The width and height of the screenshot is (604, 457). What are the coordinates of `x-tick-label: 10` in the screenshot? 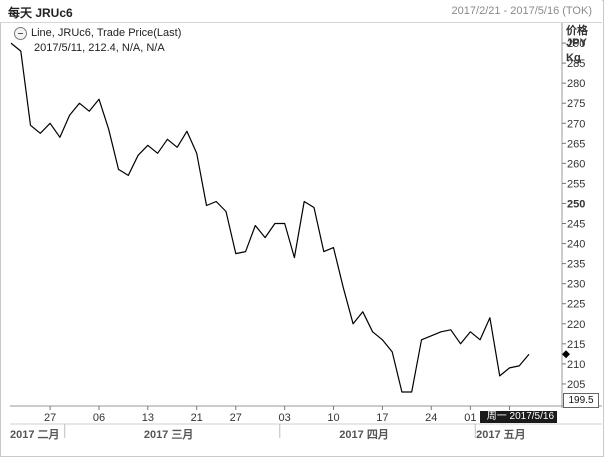 It's located at (333, 418).